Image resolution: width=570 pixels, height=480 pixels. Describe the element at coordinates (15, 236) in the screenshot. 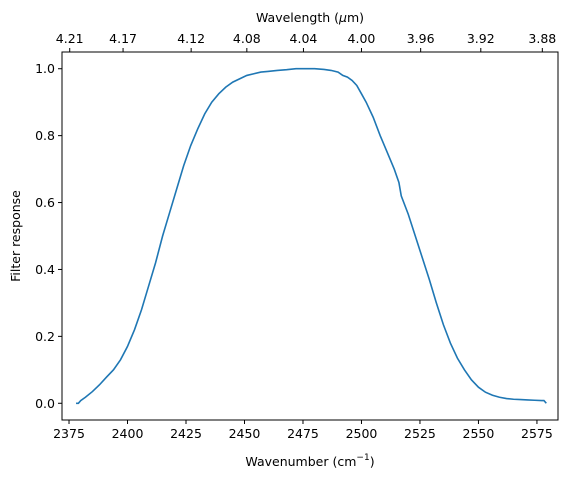

I see `y-axis-title: Filter response` at that location.